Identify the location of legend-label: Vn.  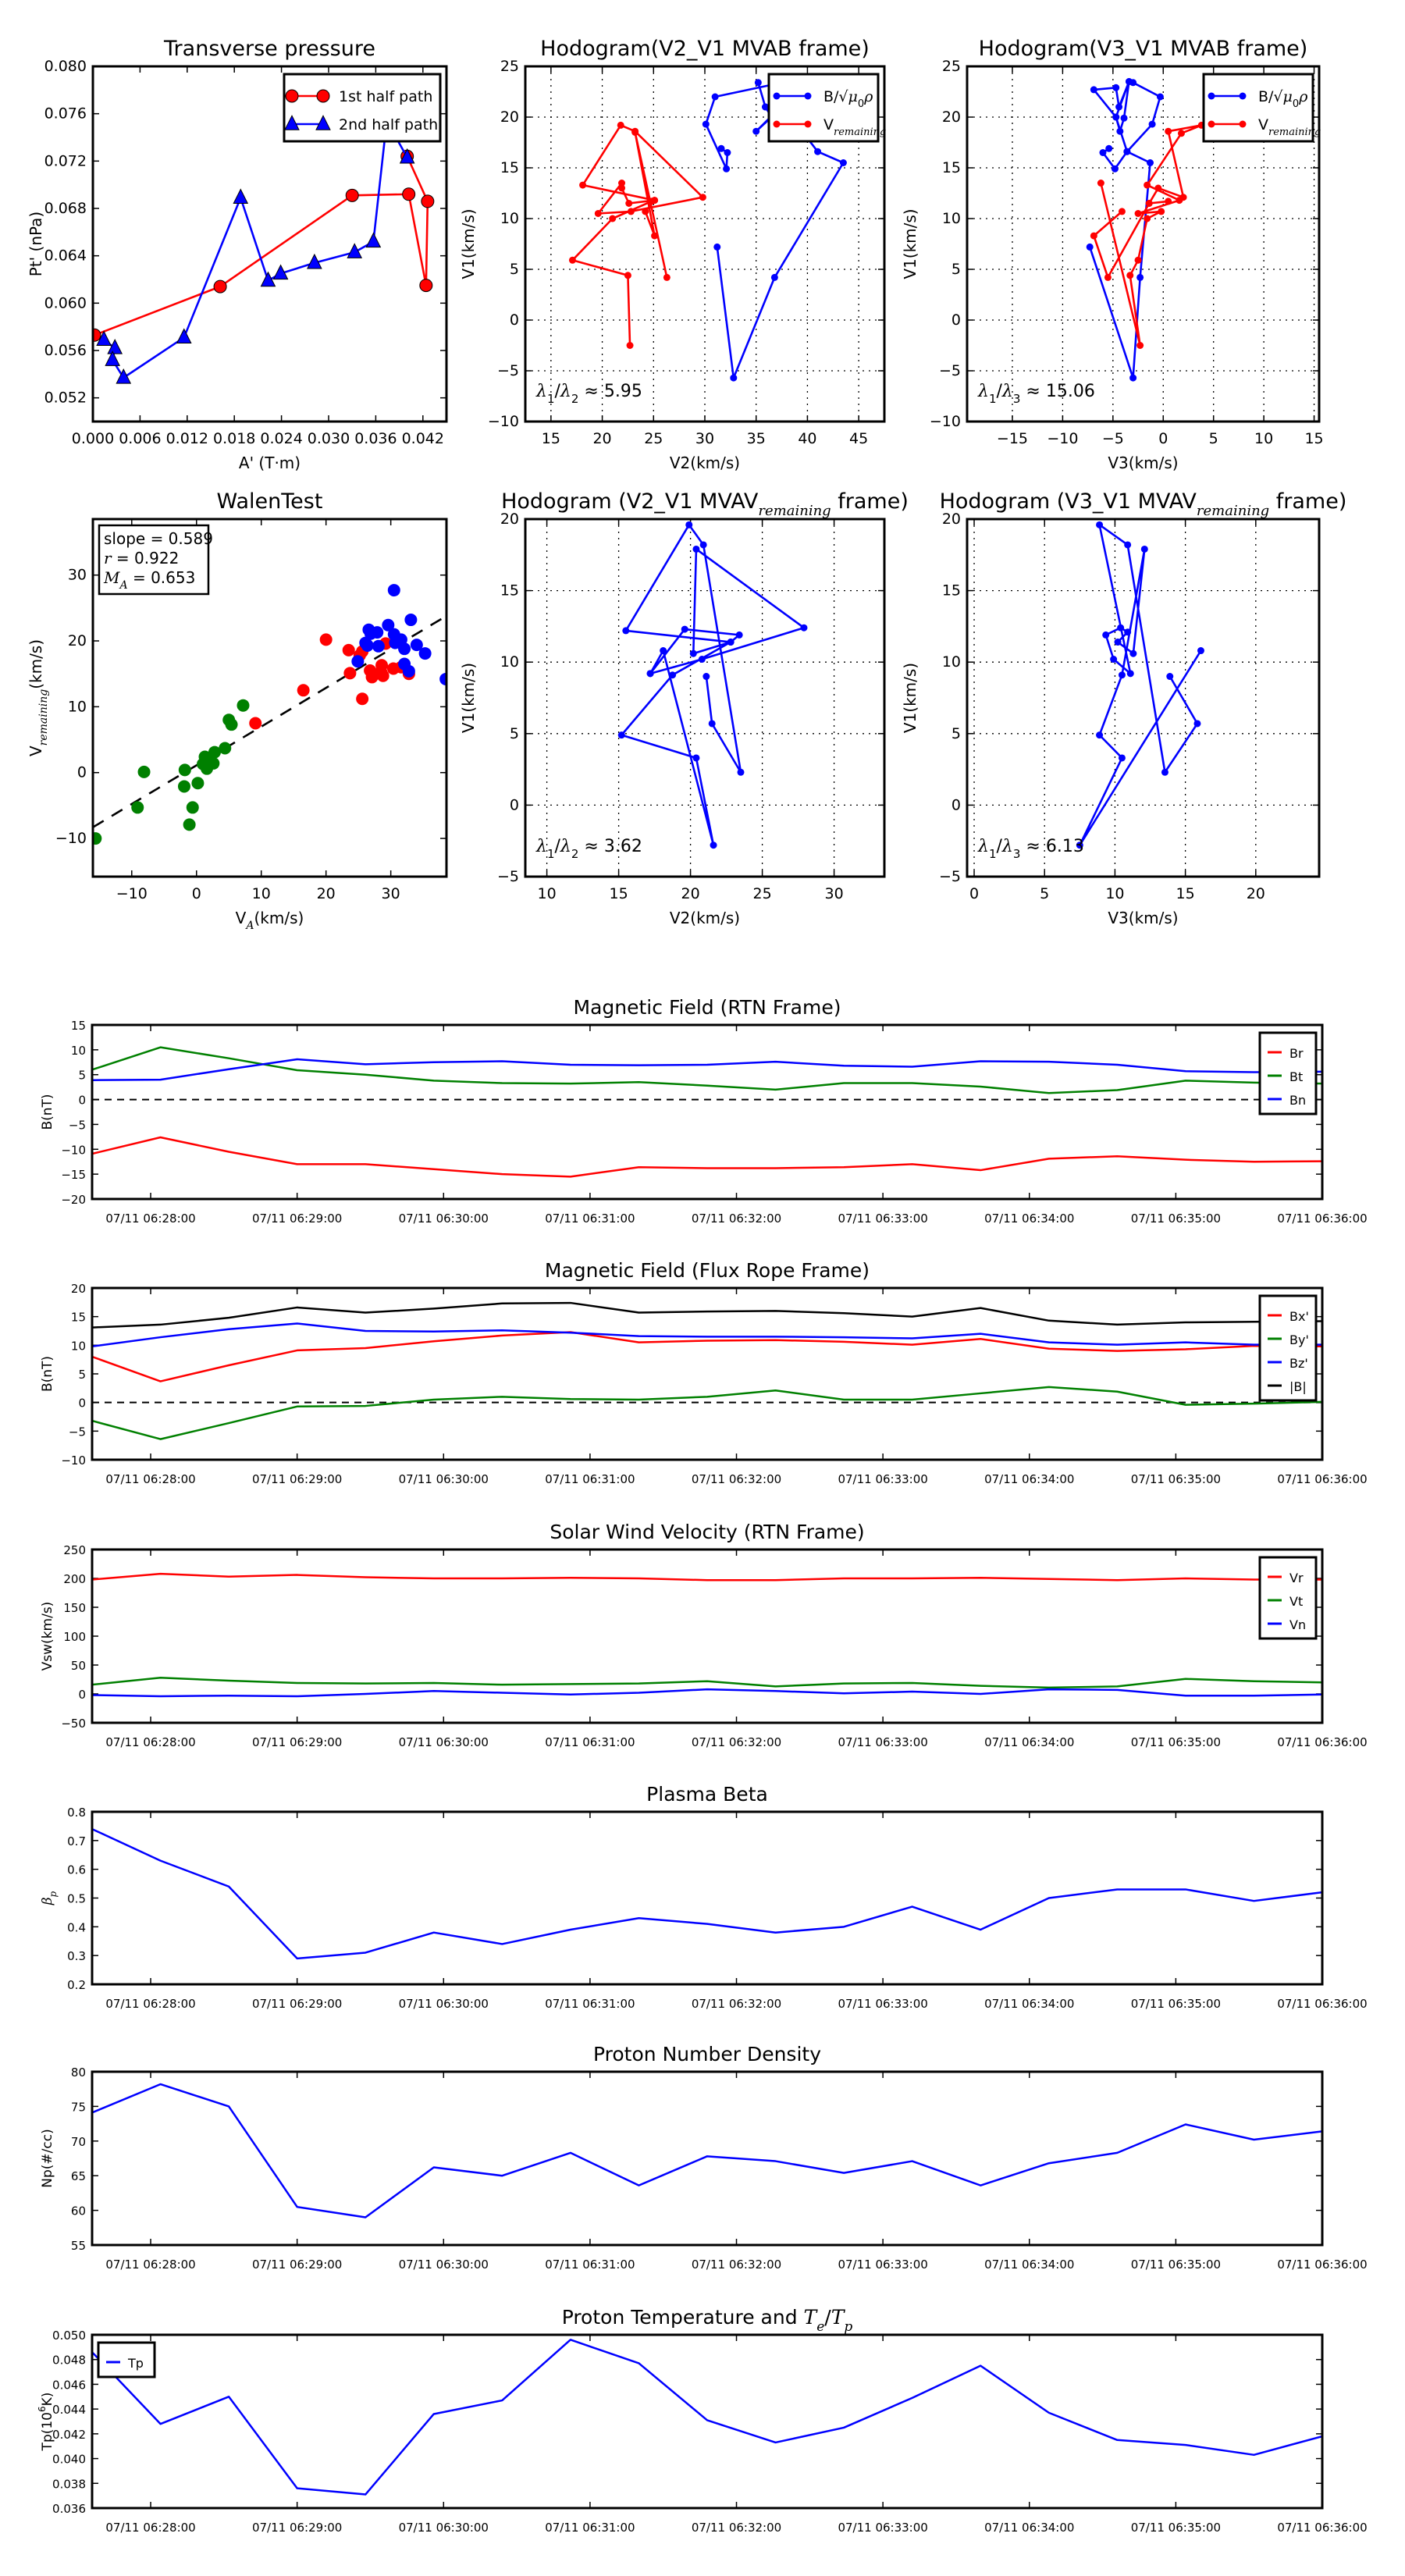
(1297, 1624).